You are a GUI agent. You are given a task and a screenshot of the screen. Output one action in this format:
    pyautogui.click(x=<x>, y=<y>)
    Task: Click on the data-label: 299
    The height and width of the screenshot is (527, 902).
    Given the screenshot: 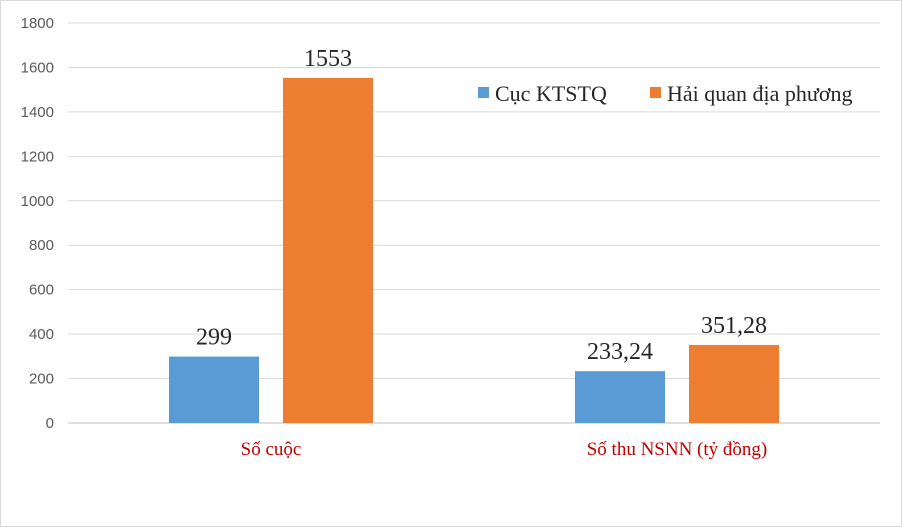 What is the action you would take?
    pyautogui.click(x=214, y=338)
    